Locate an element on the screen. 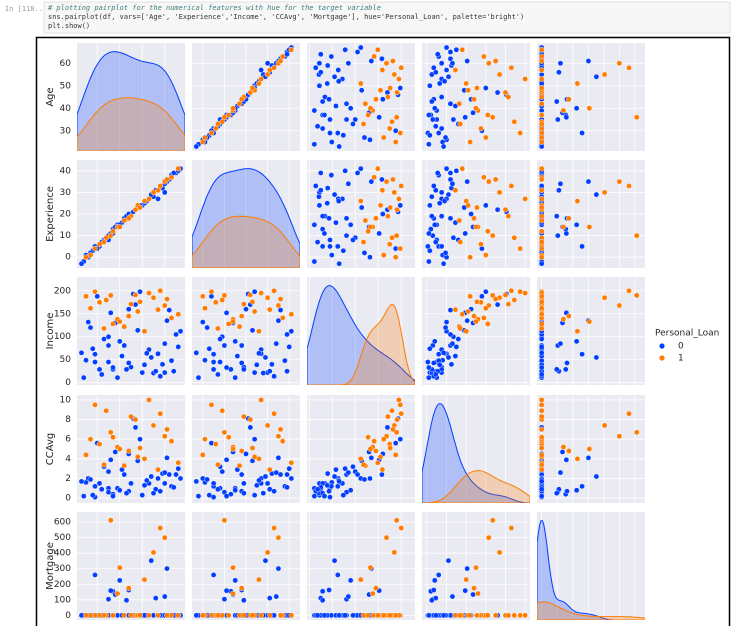 This screenshot has height=626, width=731. y-tick-label: 50 is located at coordinates (66, 86).